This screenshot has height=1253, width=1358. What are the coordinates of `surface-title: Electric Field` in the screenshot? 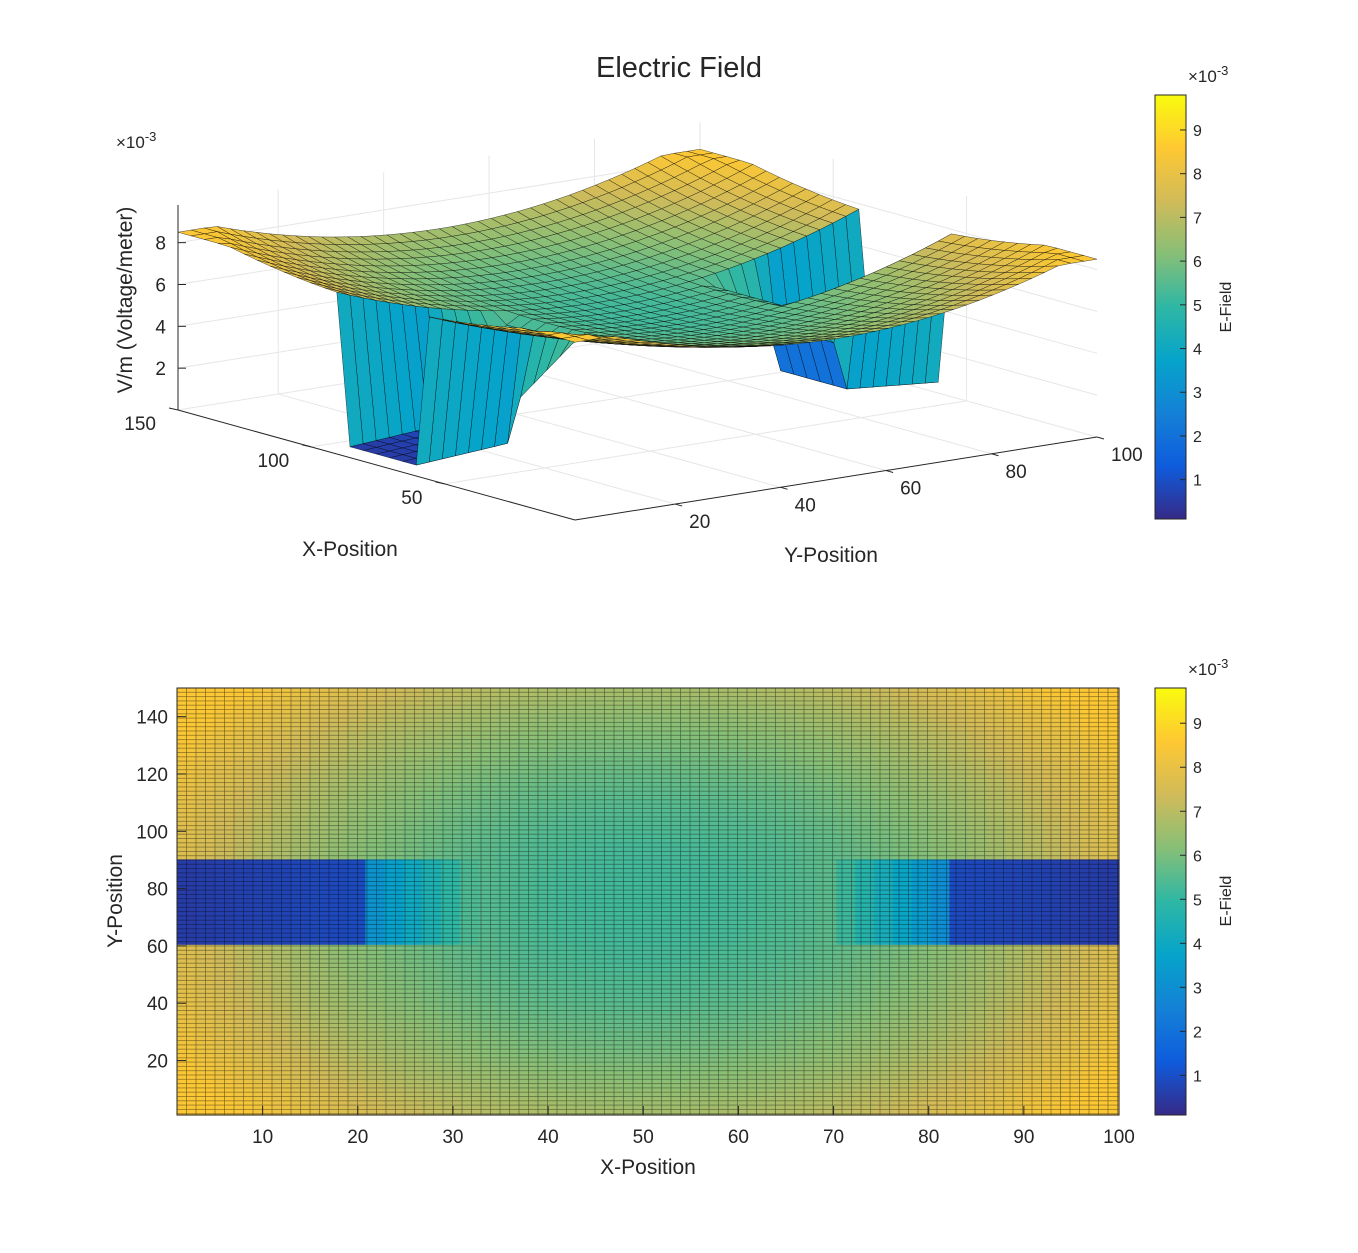 It's located at (679, 68).